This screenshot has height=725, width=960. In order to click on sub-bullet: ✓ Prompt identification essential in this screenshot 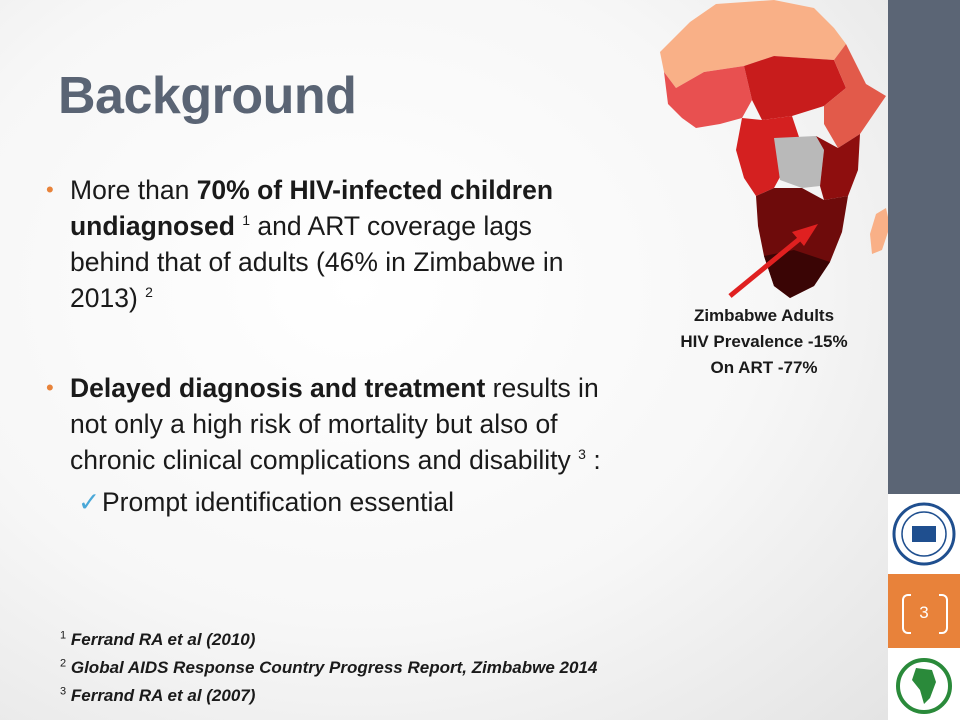, I will do `click(338, 502)`.